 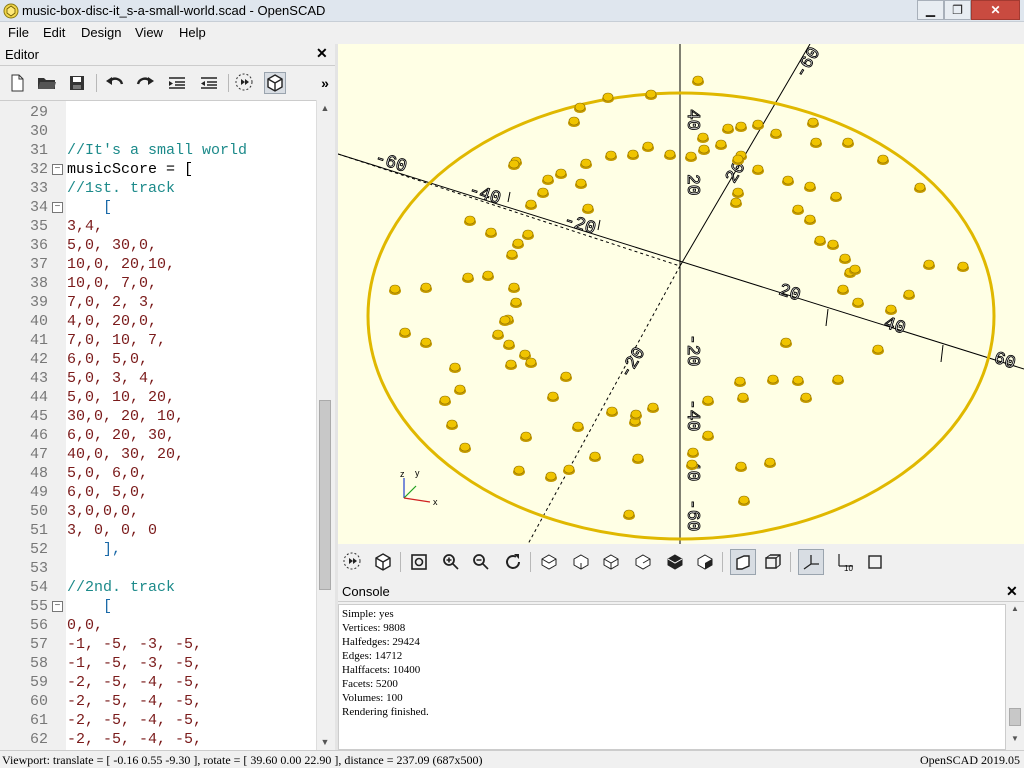 What do you see at coordinates (101, 32) in the screenshot?
I see `menu-design: Design` at bounding box center [101, 32].